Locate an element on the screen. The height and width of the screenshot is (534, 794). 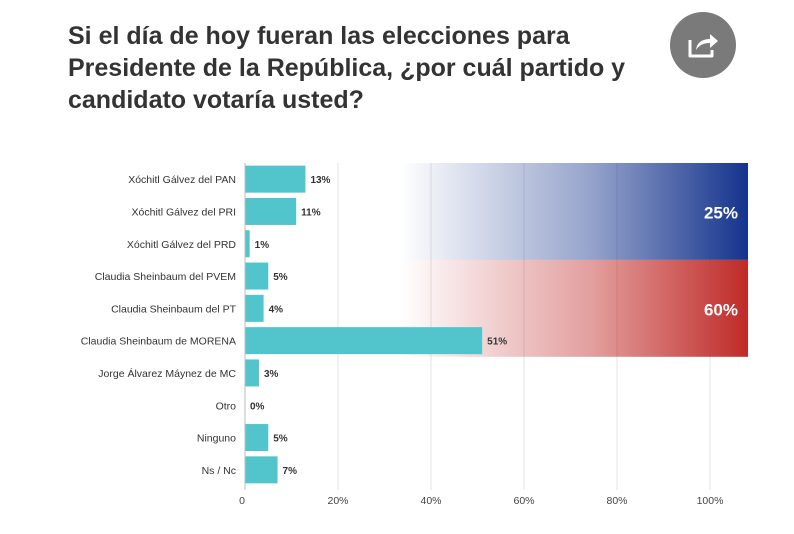
value-label: 4% is located at coordinates (276, 309).